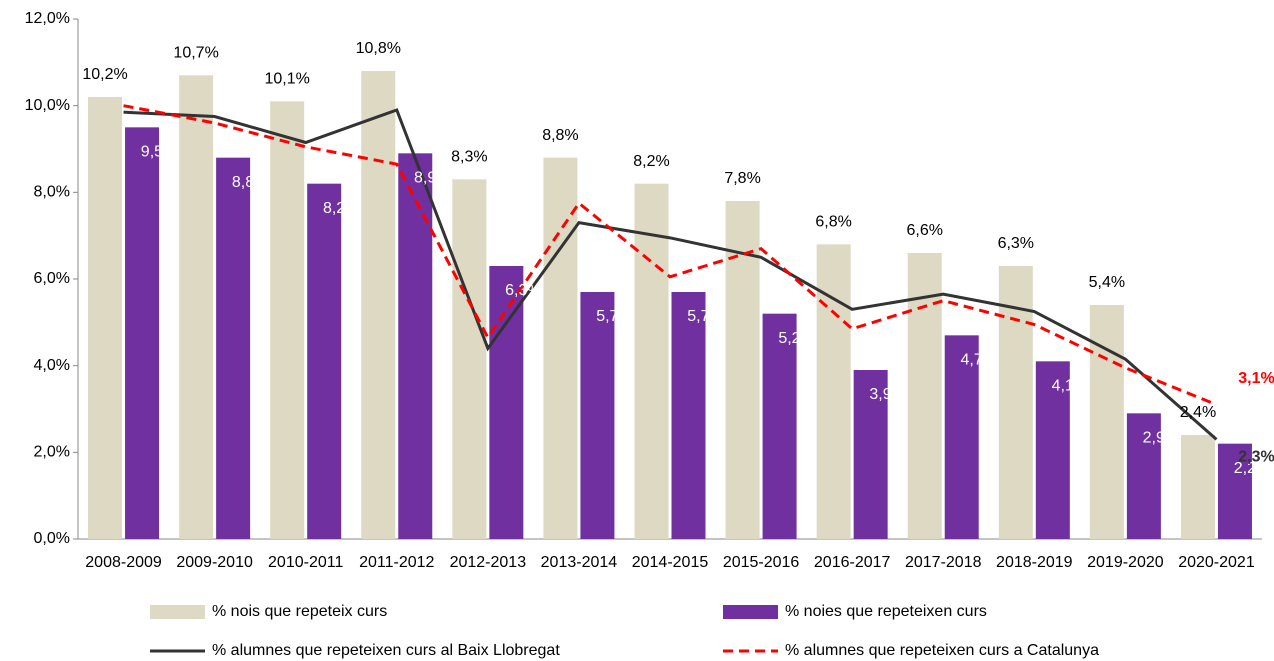 The height and width of the screenshot is (661, 1274). Describe the element at coordinates (52, 278) in the screenshot. I see `y-tick-label: 6,0%` at that location.